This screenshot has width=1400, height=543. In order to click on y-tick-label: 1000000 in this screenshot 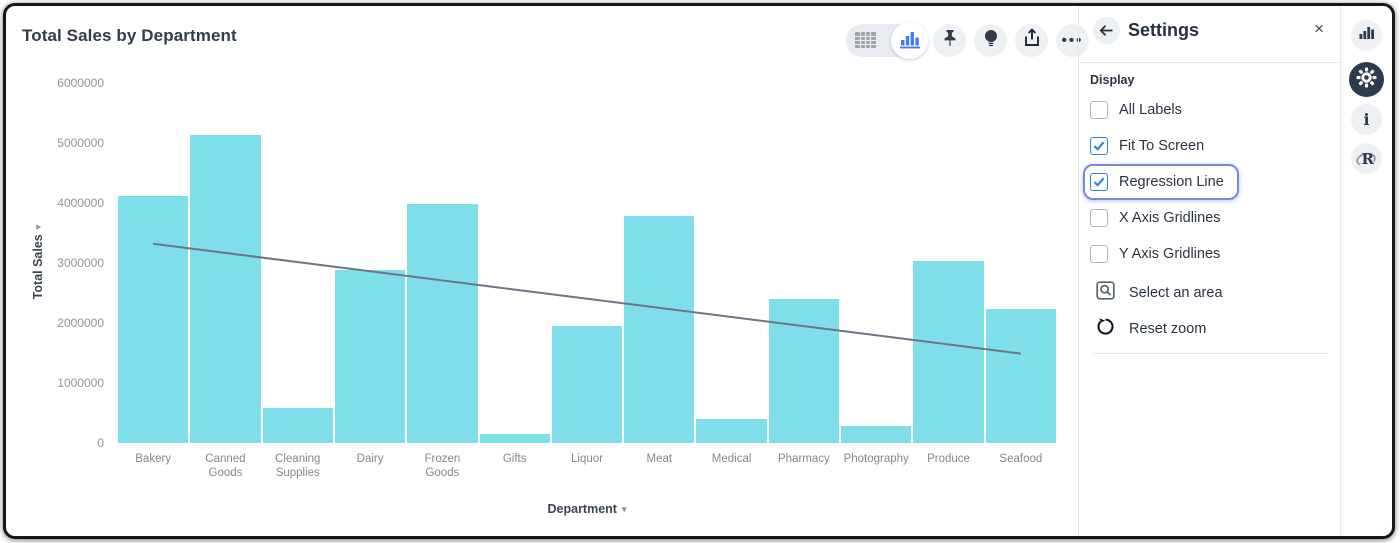, I will do `click(80, 383)`.